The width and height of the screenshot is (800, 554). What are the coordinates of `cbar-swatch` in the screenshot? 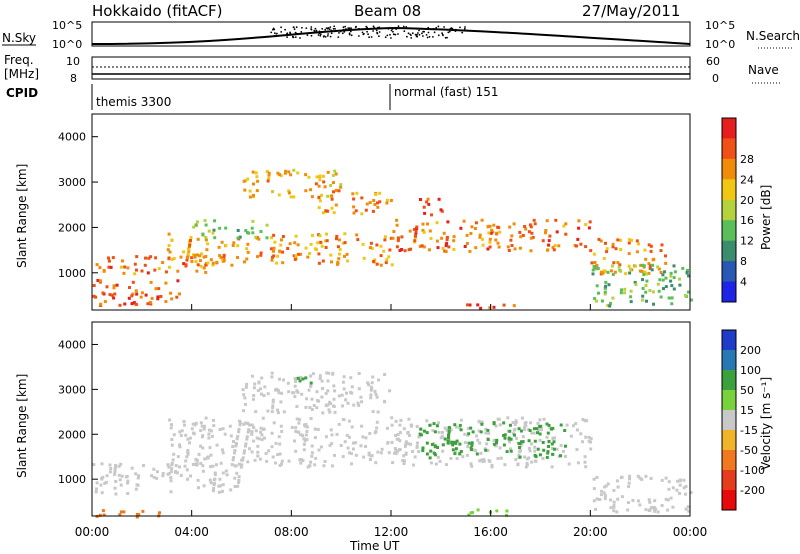 It's located at (729, 440).